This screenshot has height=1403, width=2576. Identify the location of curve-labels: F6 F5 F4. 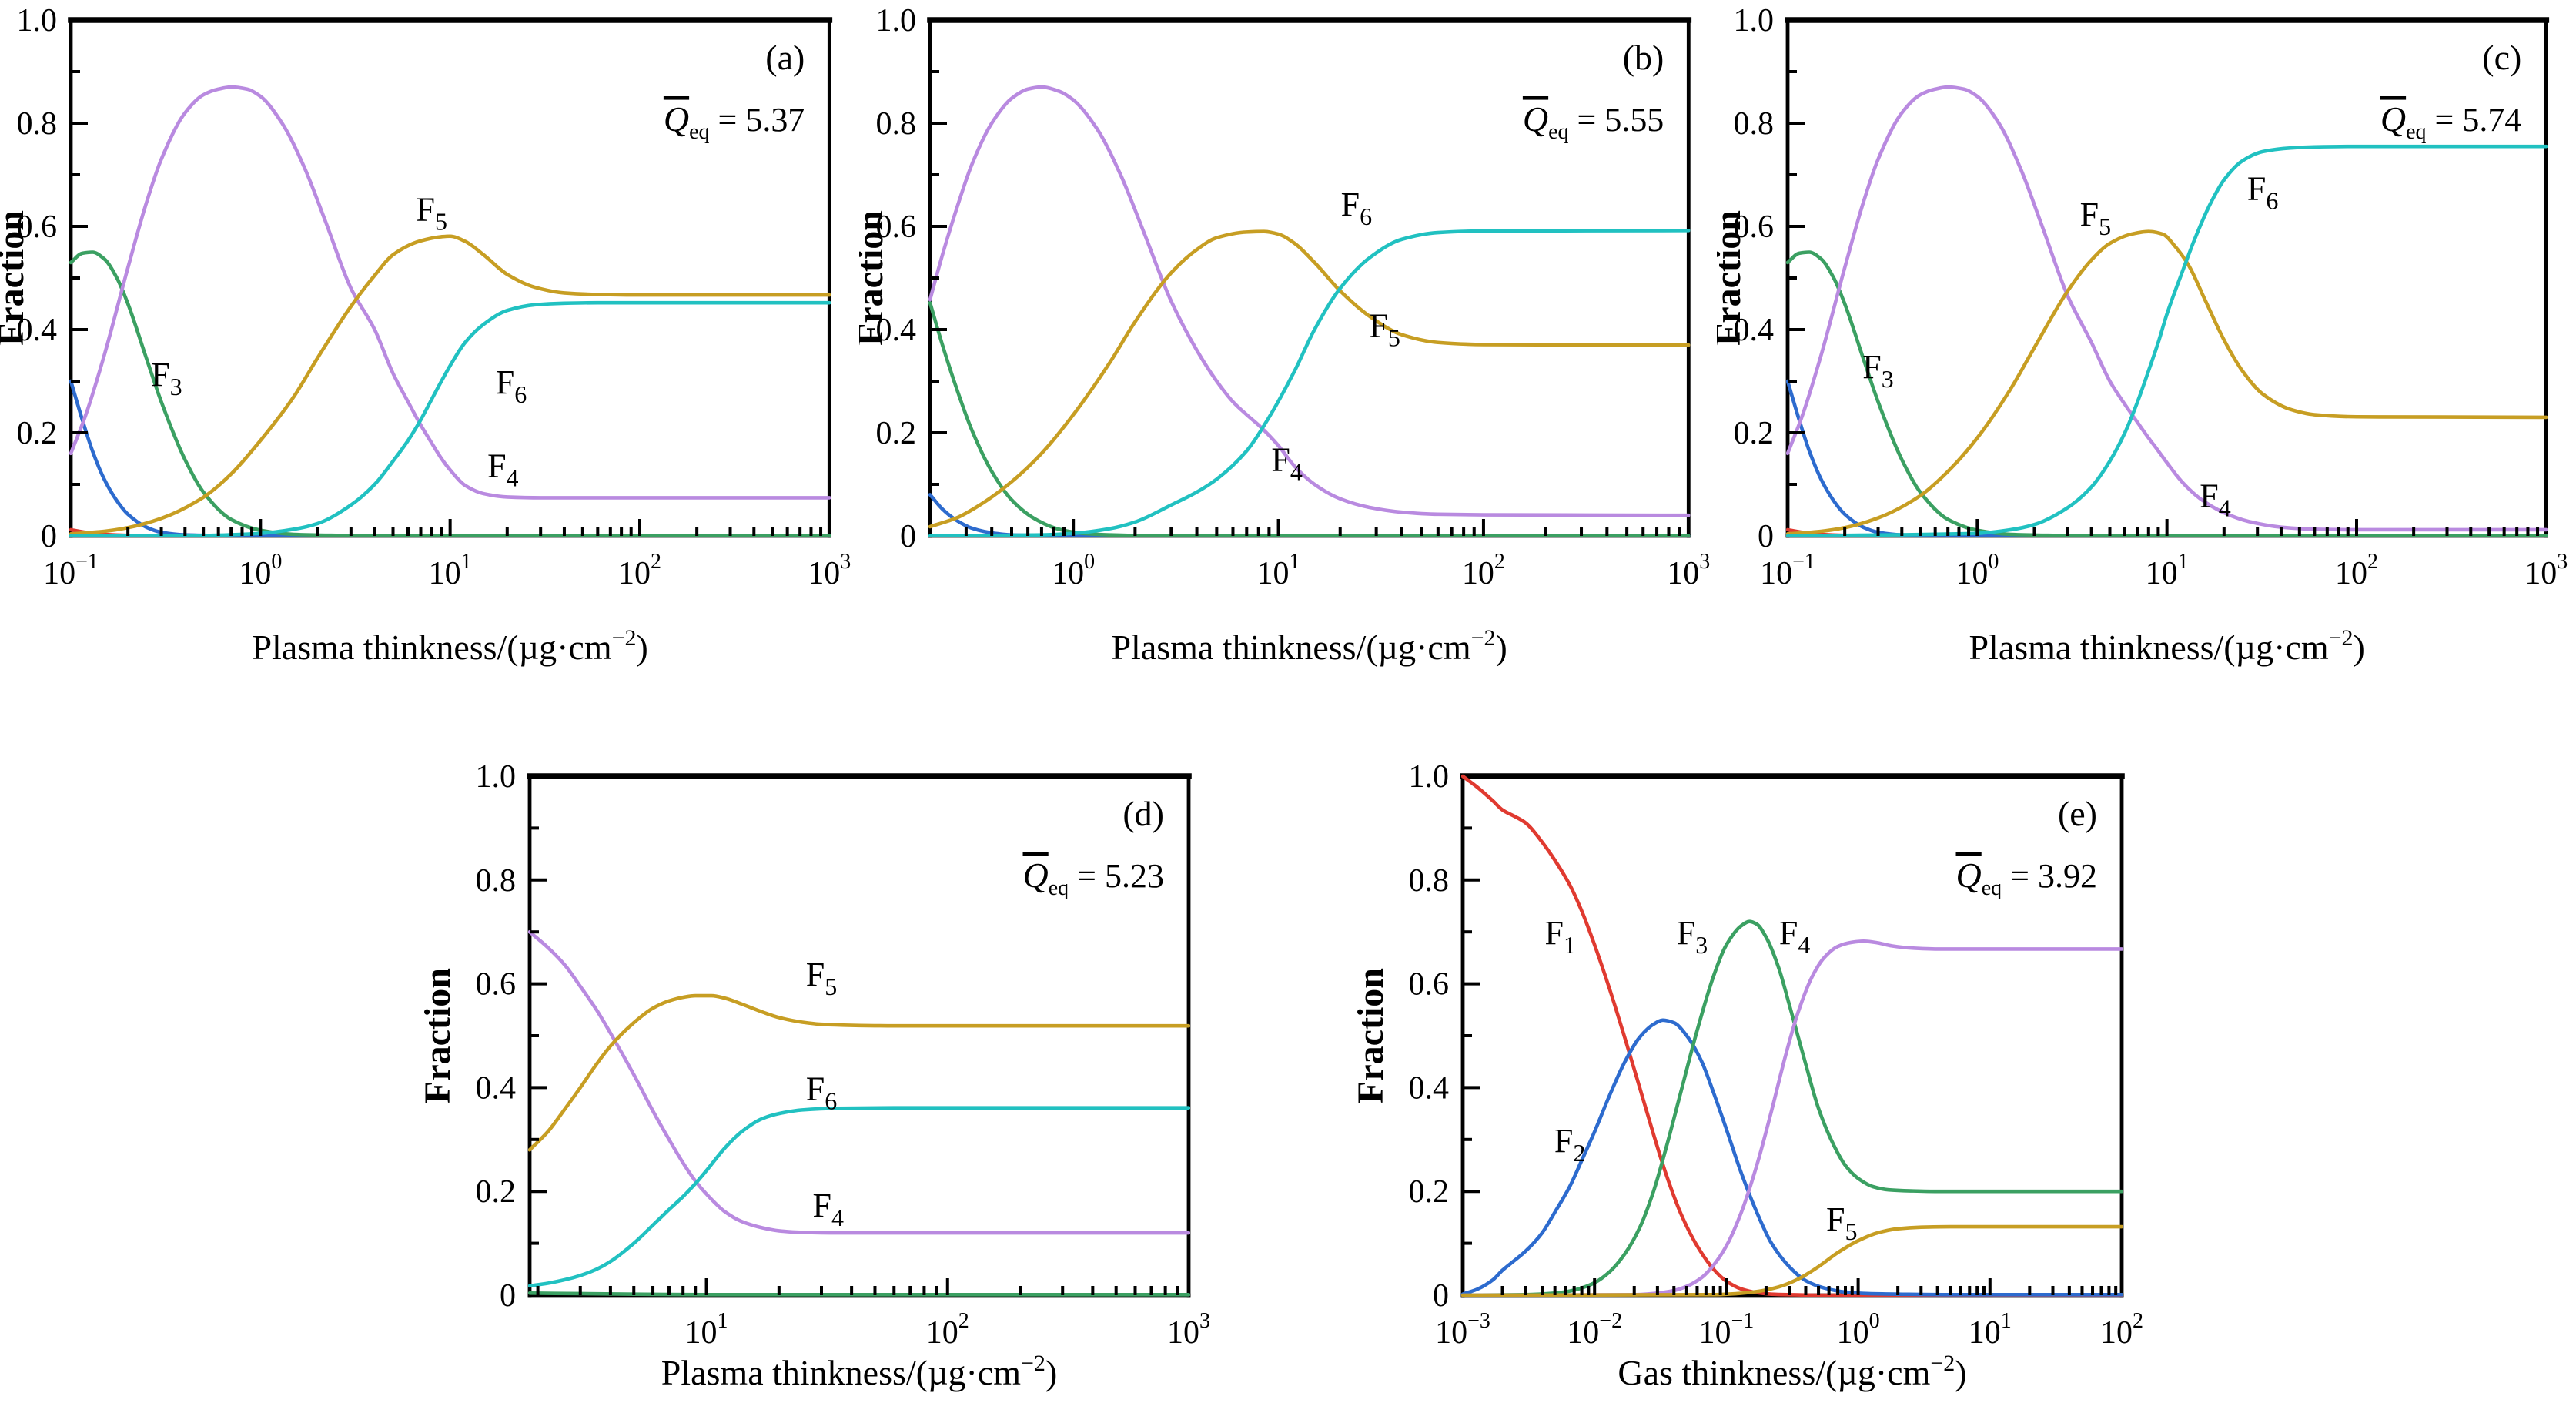
(1335, 336).